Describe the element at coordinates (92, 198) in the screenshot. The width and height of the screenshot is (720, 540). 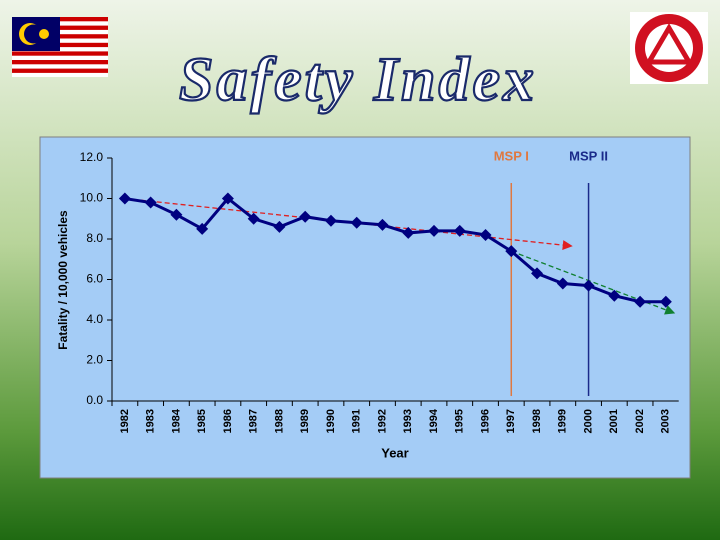
I see `y-tick-label: 10.0` at that location.